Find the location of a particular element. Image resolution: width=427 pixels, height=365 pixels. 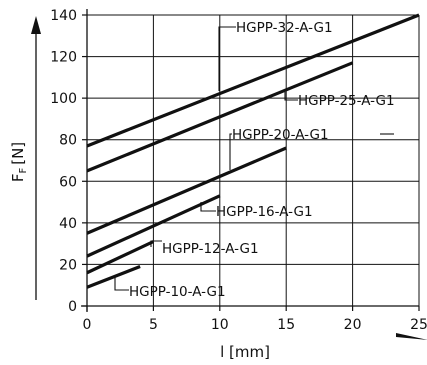

svg-text:FF[N]: FF [N] is located at coordinates (19, 162).